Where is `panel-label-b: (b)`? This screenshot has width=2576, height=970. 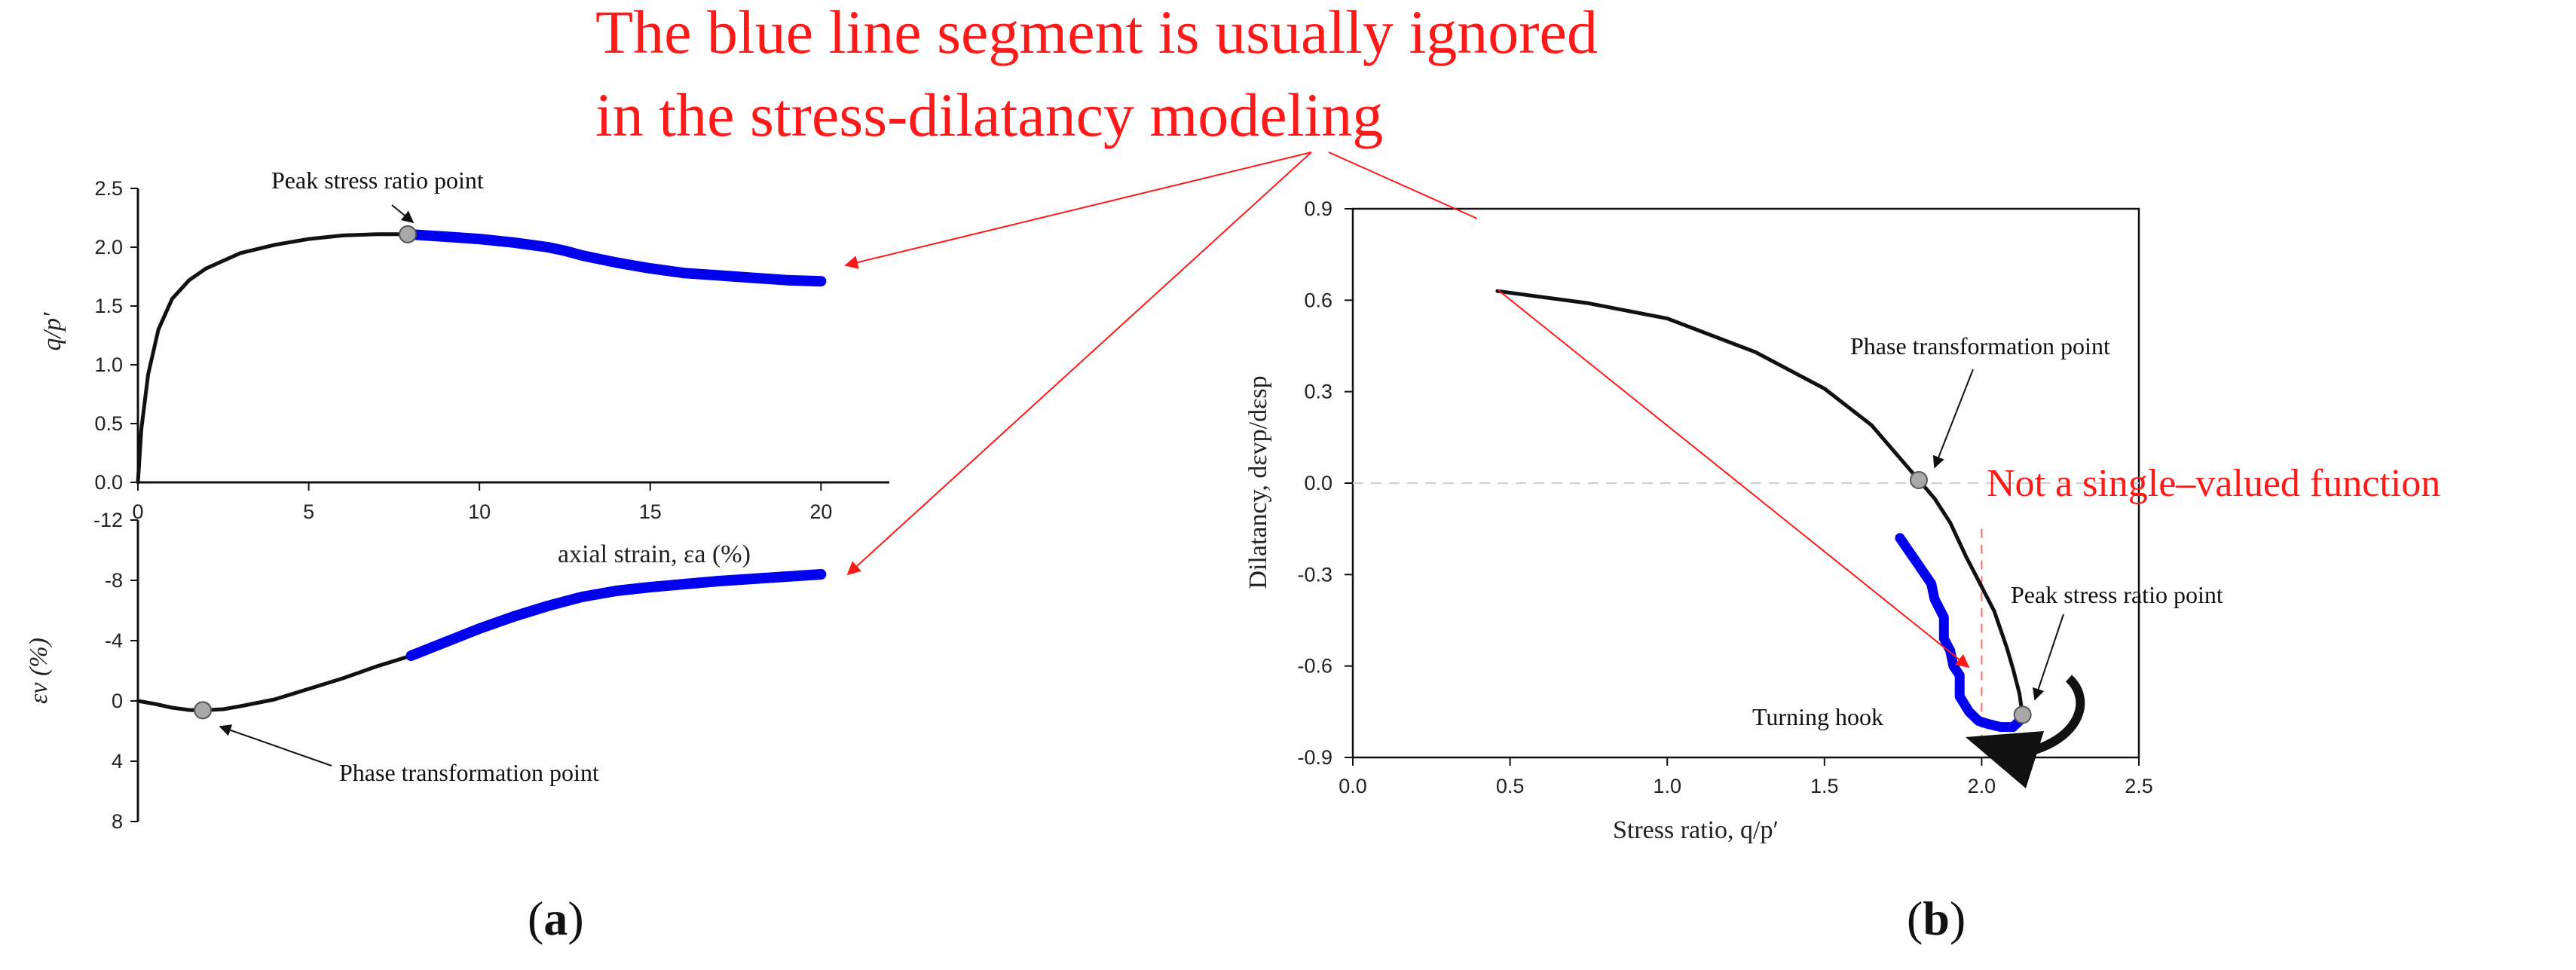 panel-label-b: (b) is located at coordinates (1936, 918).